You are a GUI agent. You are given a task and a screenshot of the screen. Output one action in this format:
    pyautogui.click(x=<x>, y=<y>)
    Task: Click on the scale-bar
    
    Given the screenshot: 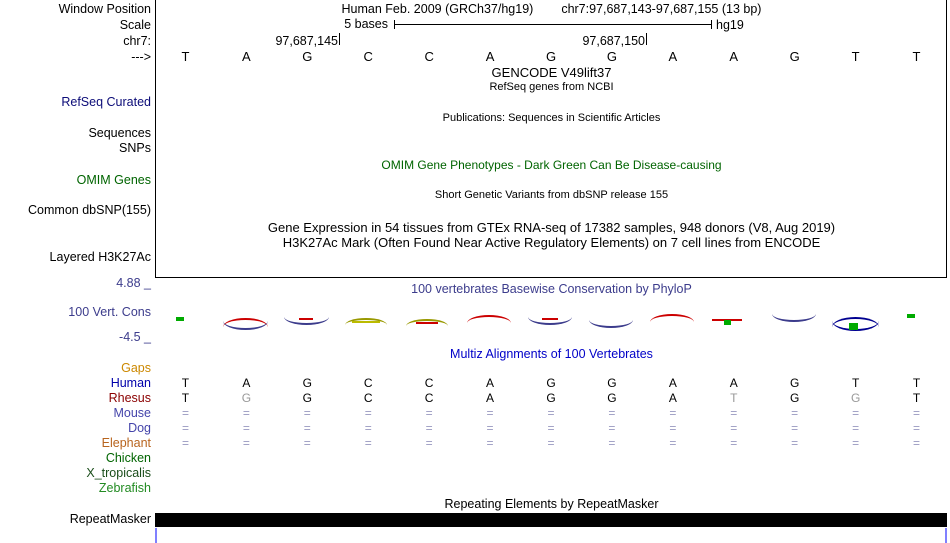 What is the action you would take?
    pyautogui.click(x=553, y=24)
    